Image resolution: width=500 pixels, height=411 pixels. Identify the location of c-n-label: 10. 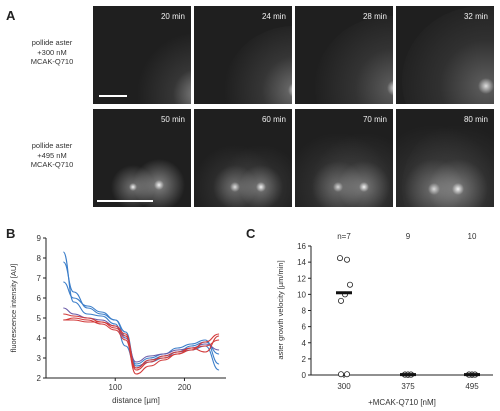
(472, 236).